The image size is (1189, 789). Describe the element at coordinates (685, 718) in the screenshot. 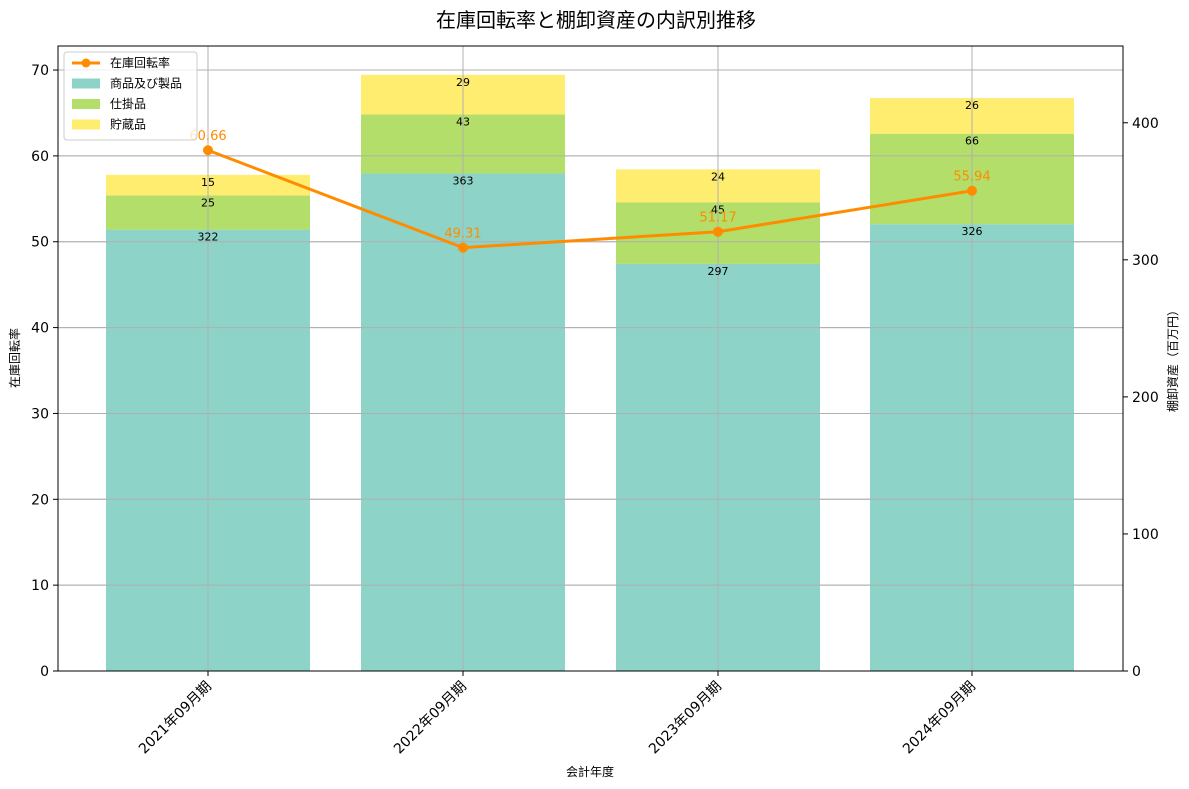

I see `x-tick-label: 2023年09月期` at that location.